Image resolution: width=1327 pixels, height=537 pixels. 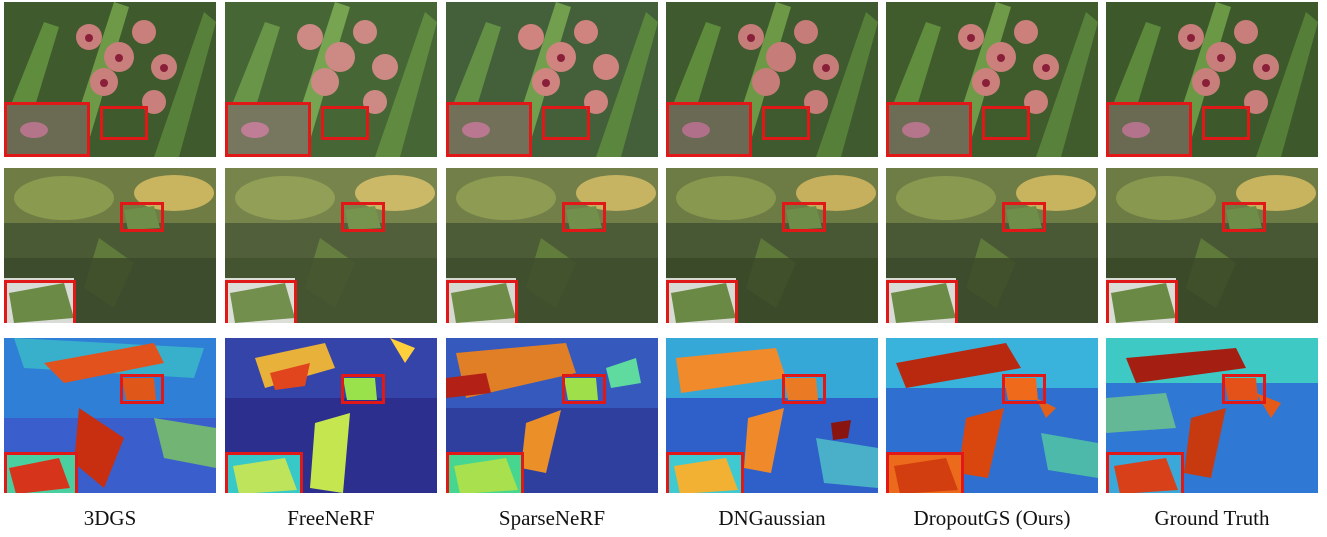 I want to click on method-label-3dgs: 3DGS, so click(x=110, y=518).